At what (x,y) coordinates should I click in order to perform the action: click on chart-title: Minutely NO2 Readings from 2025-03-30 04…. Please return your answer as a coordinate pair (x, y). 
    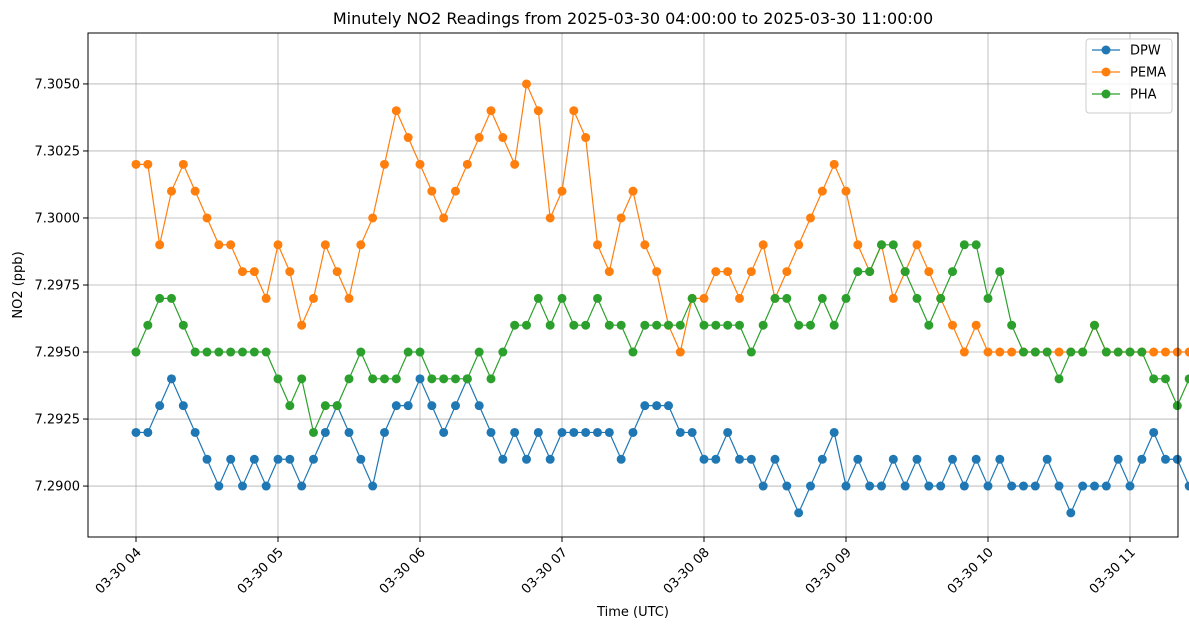
    Looking at the image, I should click on (633, 18).